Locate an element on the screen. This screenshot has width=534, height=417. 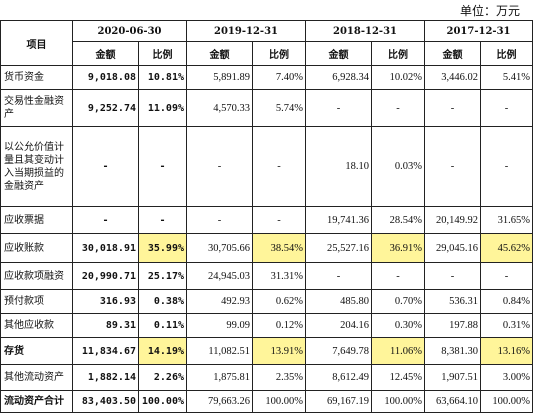
header-period-1: 2020-06-30 is located at coordinates (129, 31).